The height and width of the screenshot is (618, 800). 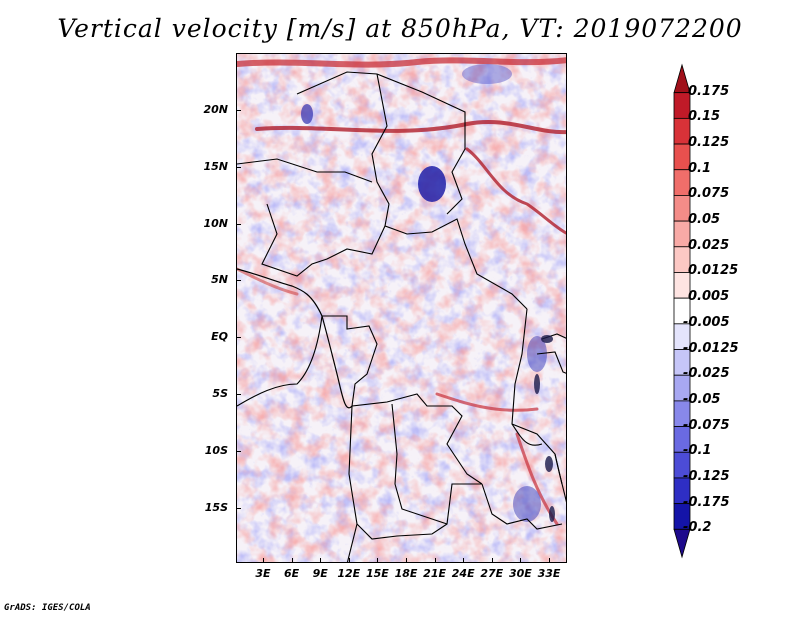 I want to click on colorbar-label-7: 0.0125, so click(x=713, y=271).